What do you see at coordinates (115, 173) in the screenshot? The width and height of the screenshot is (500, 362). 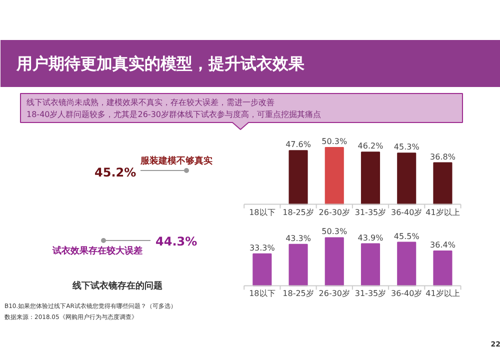 I see `text: 45.2%` at bounding box center [115, 173].